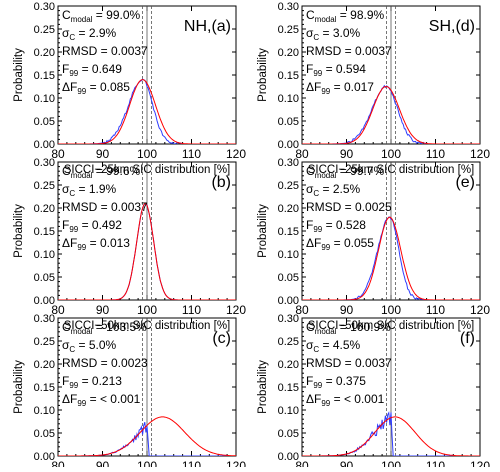 This screenshot has width=500, height=472. I want to click on stat-f99: F99 = 0.649, so click(92, 70).